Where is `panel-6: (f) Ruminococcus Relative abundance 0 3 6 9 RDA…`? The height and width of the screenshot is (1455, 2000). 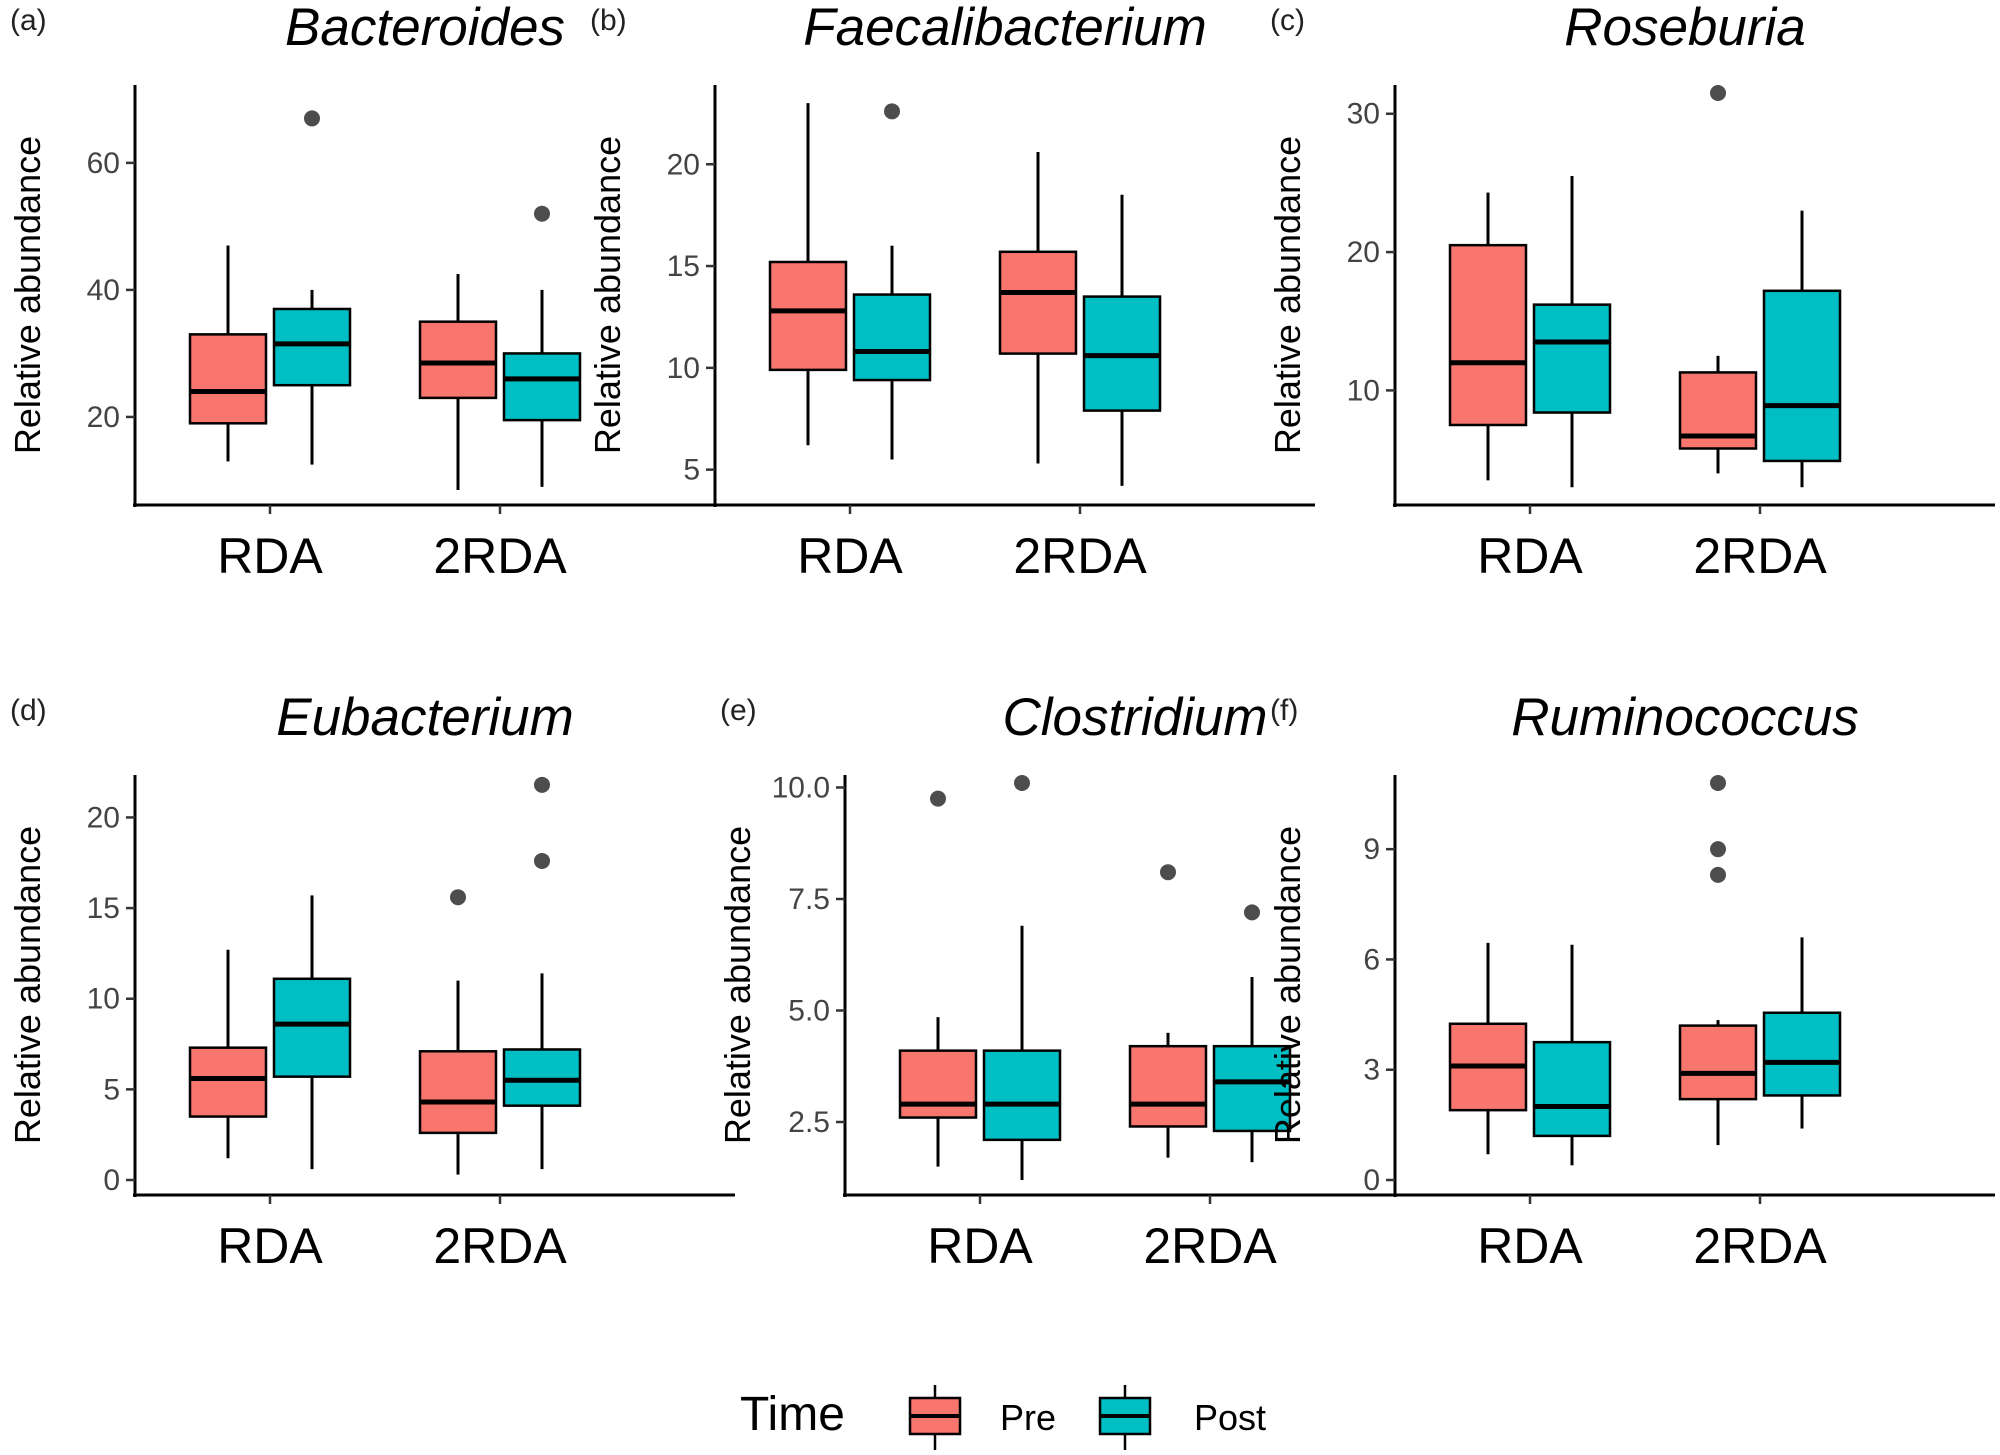 panel-6: (f) Ruminococcus Relative abundance 0 3 6 9 RDA… is located at coordinates (1631, 981).